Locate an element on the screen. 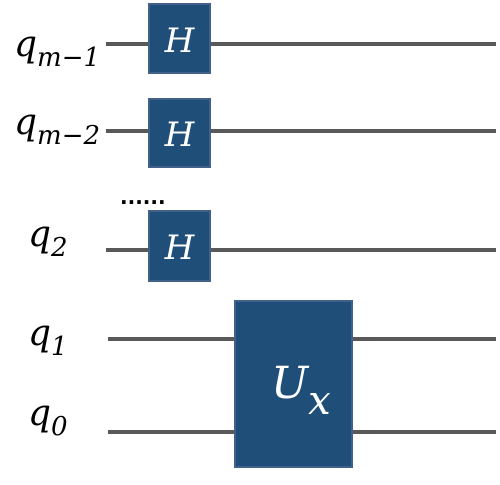 This screenshot has height=485, width=500. hadamard-gate-q-m-2: H is located at coordinates (179, 133).